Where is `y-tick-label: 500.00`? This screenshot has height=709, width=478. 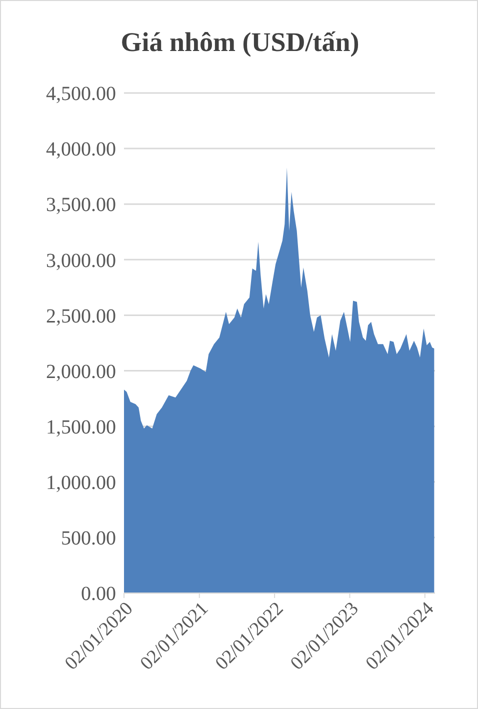
y-tick-label: 500.00 is located at coordinates (88, 539).